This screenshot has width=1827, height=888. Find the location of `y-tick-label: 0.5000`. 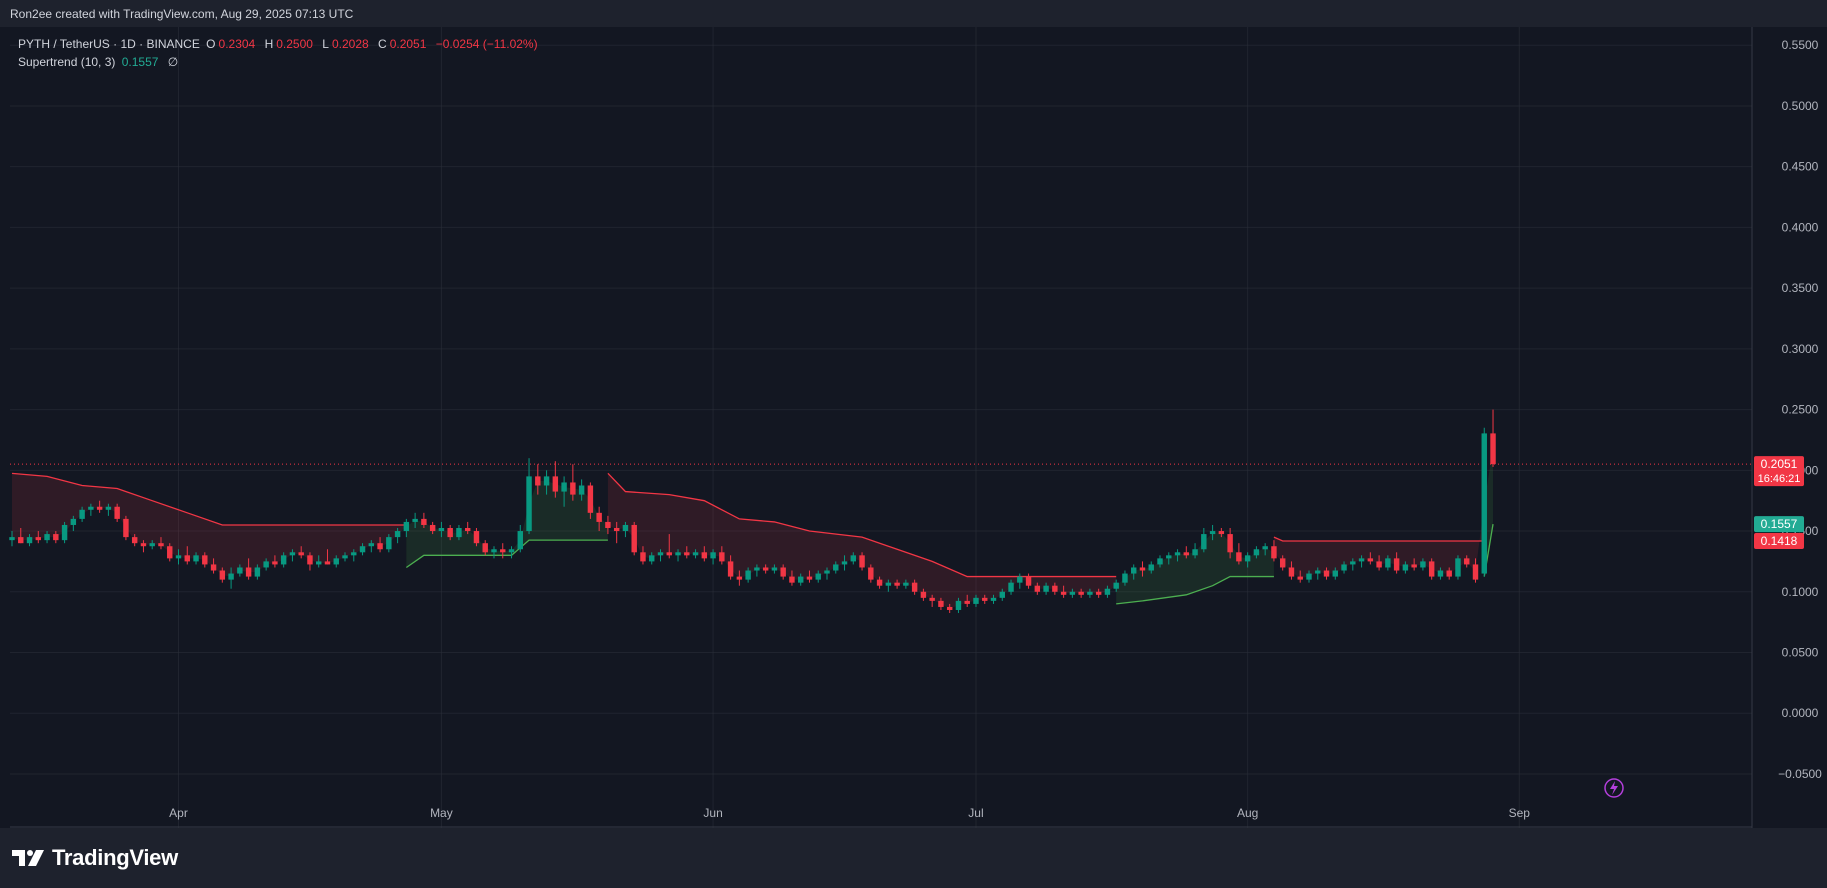

y-tick-label: 0.5000 is located at coordinates (1800, 106).